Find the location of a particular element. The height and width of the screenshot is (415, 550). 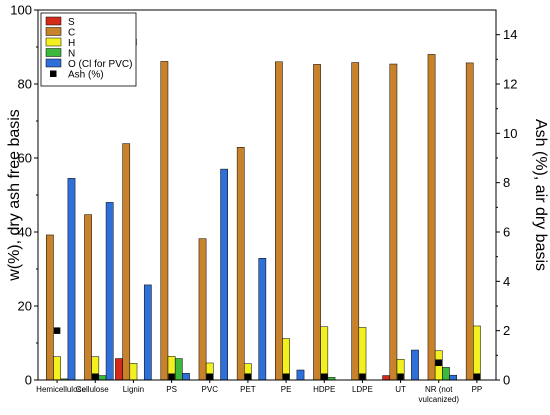

y2-tick-label: 8 is located at coordinates (506, 182).